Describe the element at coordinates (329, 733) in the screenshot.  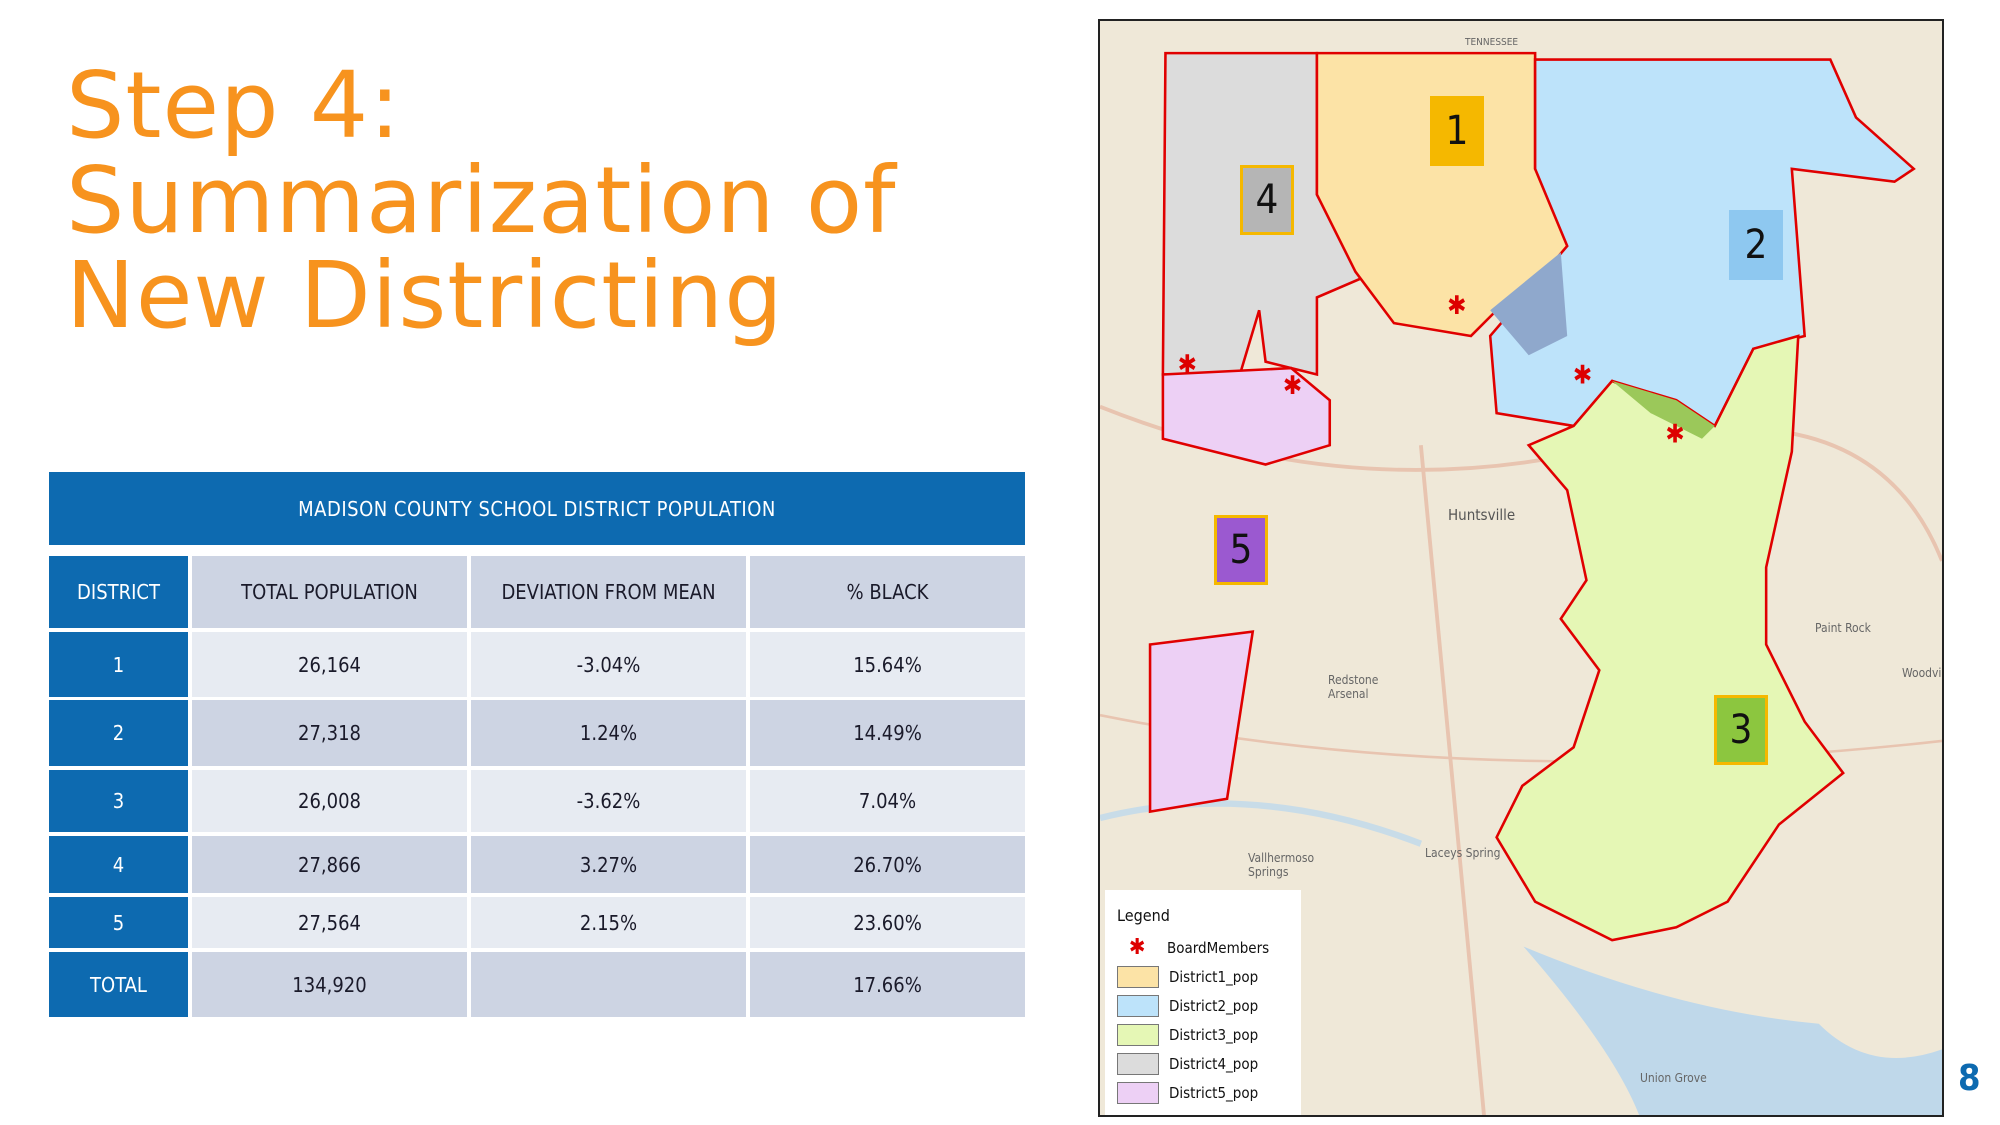
I see `table-cell: 27,318` at that location.